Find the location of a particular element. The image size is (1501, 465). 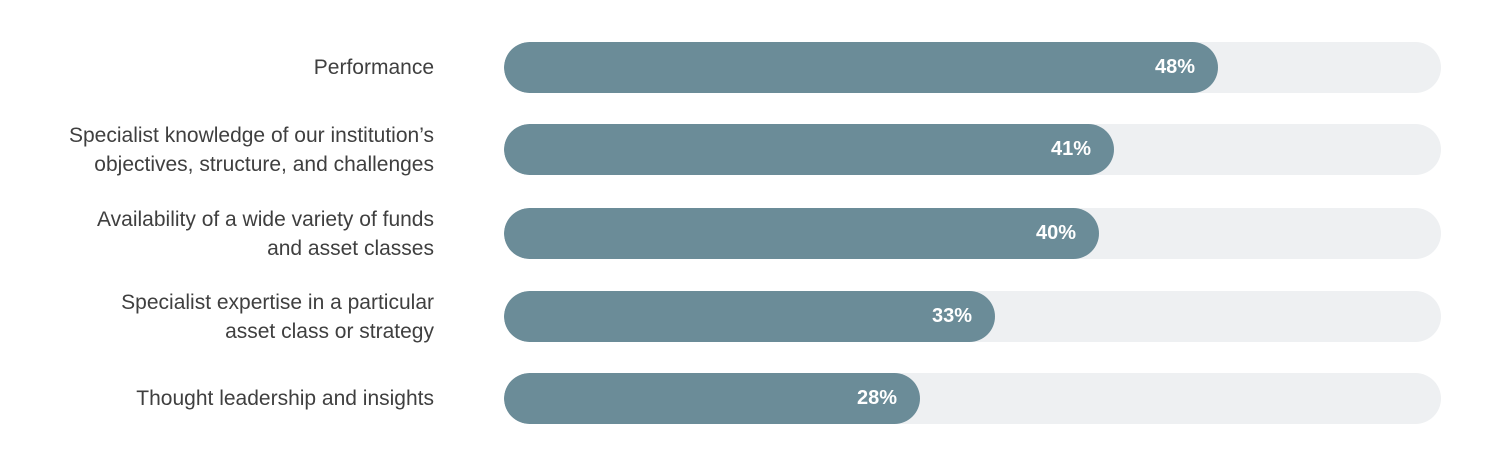

category-label-line: asset class or strategy is located at coordinates (329, 331).